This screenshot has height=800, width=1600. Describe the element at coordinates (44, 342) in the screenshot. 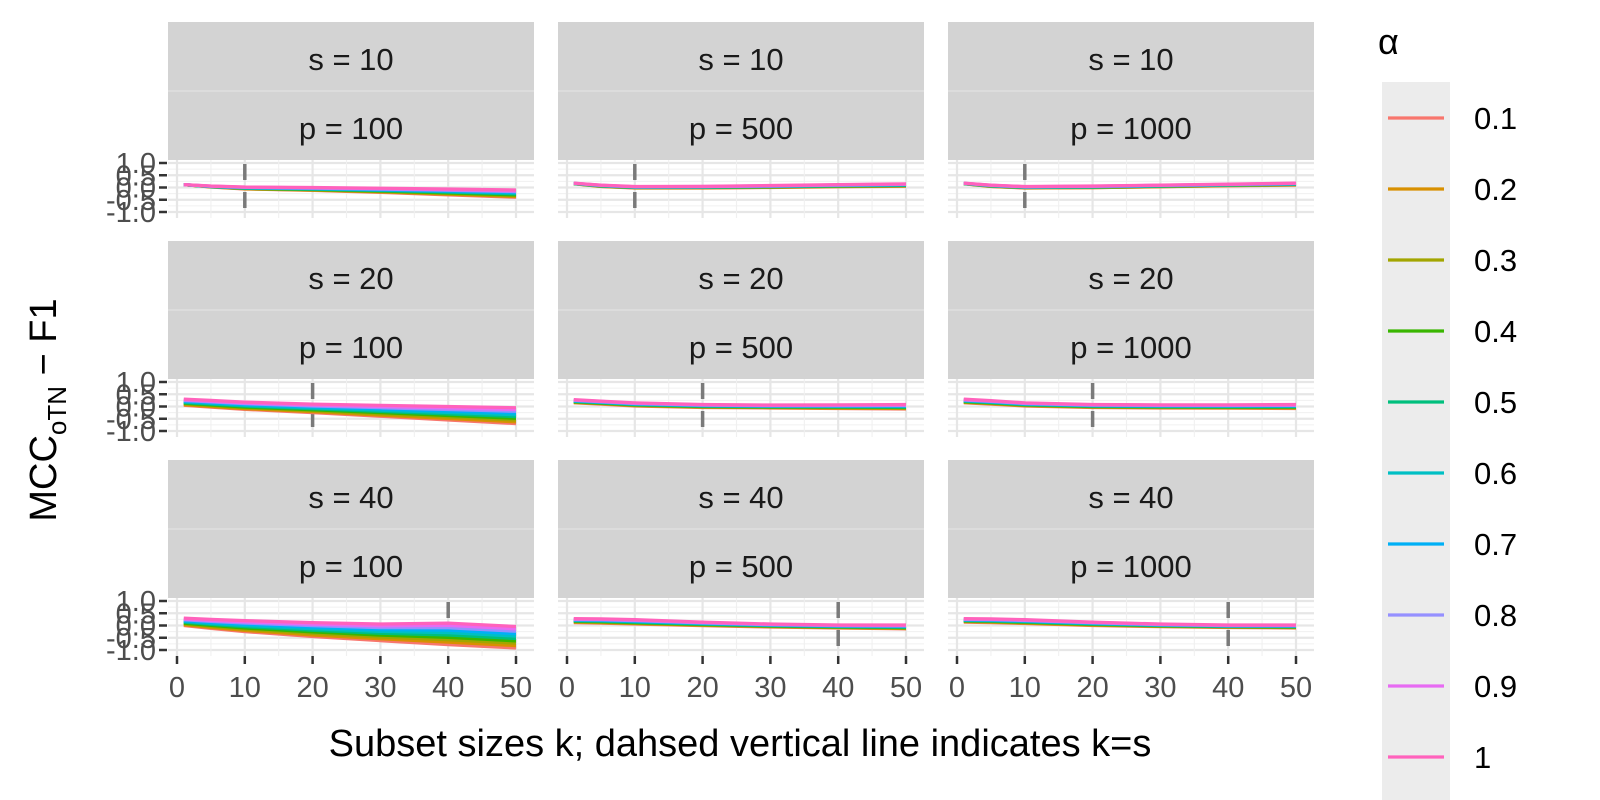

I see `y-axis-title-suffix: − F1` at that location.